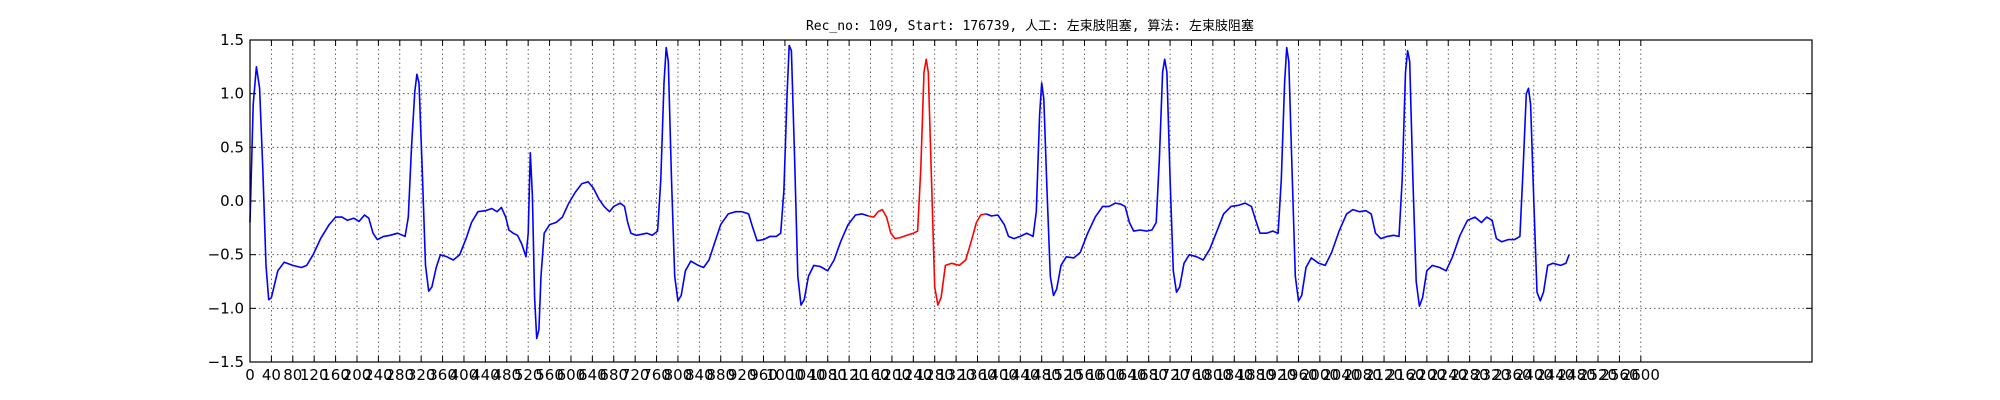 This screenshot has height=400, width=2000. What do you see at coordinates (656, 375) in the screenshot?
I see `x-tick-label: 760` at bounding box center [656, 375].